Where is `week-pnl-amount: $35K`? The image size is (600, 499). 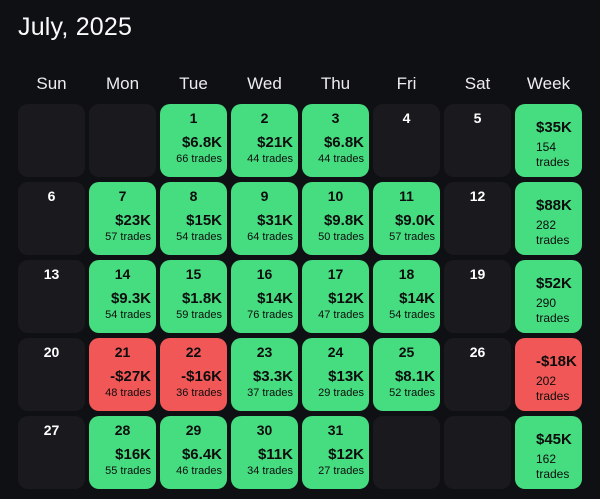 week-pnl-amount: $35K is located at coordinates (554, 127).